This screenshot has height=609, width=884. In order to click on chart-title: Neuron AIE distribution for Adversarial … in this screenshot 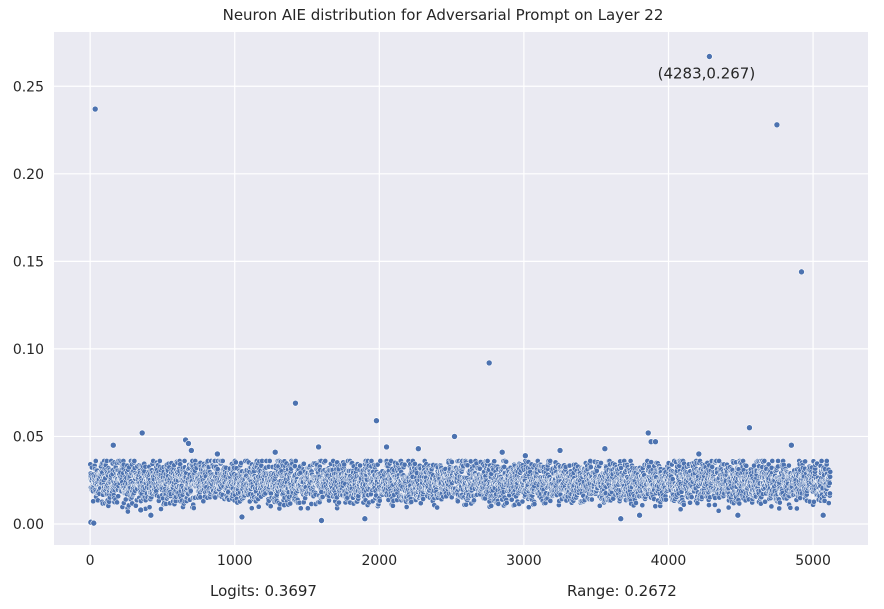, I will do `click(443, 15)`.